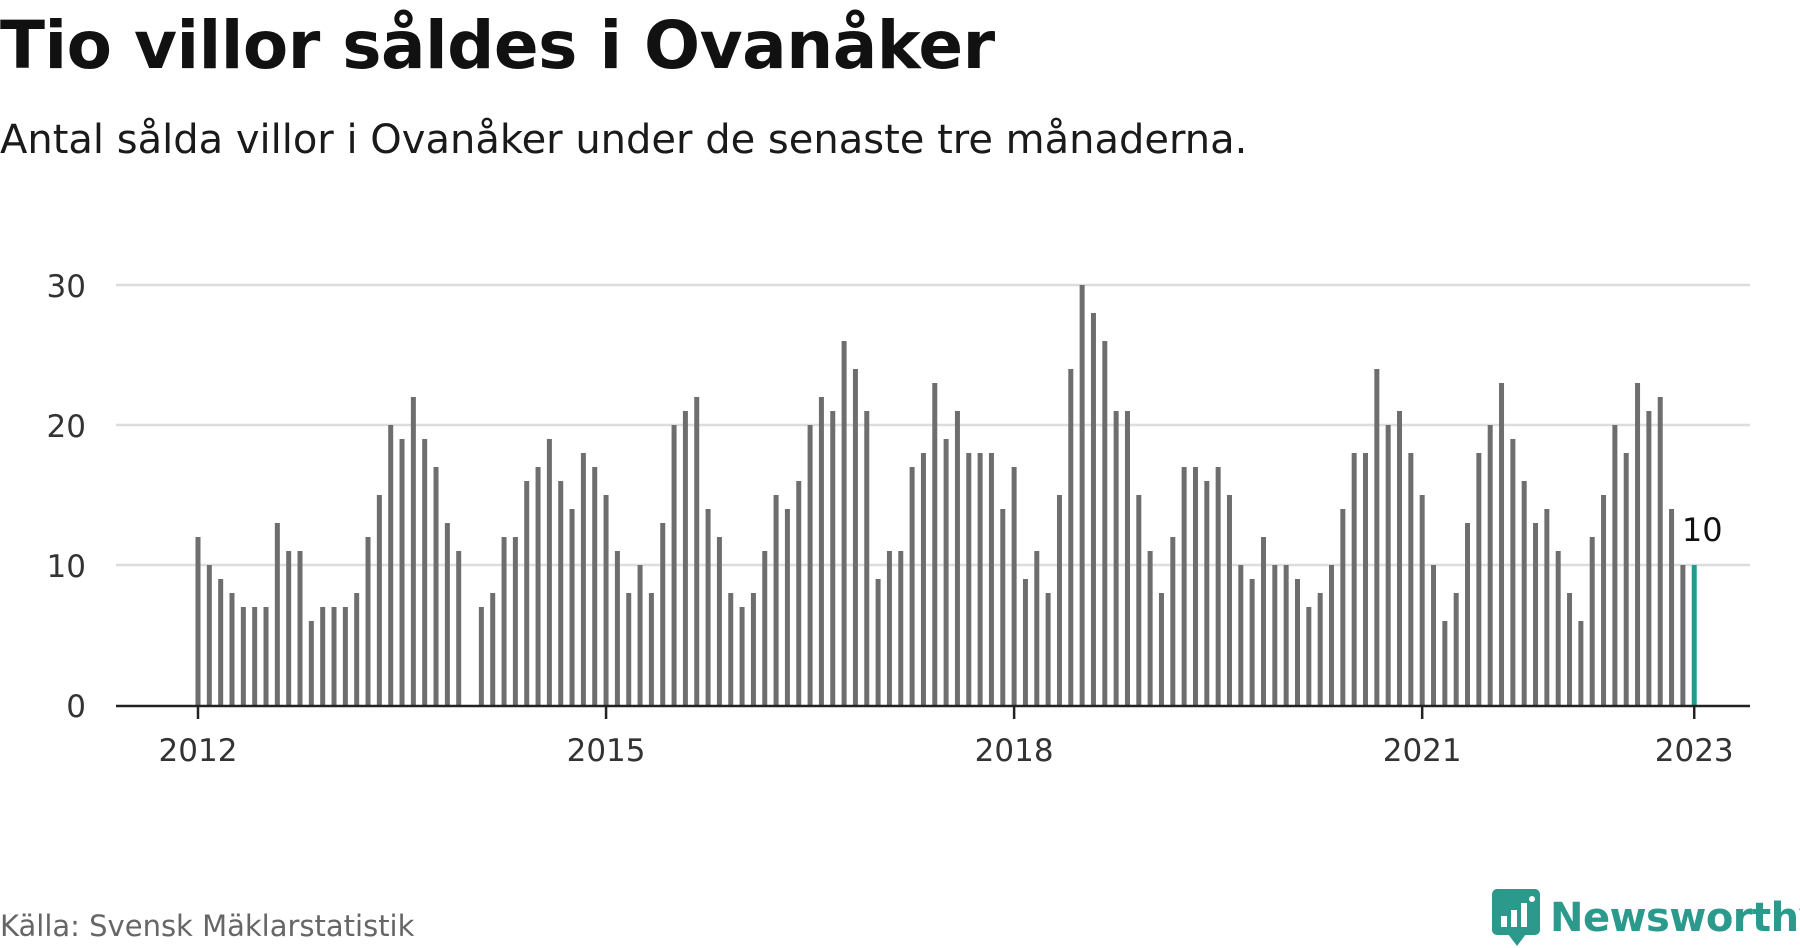  I want to click on x-tick-label: 2012, so click(198, 751).